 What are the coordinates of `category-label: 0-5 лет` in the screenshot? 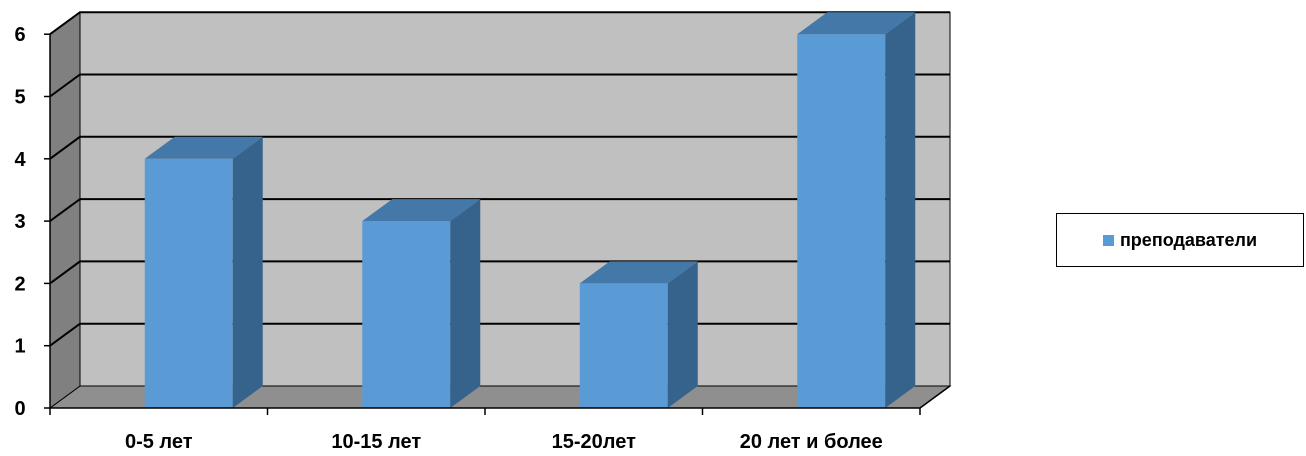 It's located at (159, 442).